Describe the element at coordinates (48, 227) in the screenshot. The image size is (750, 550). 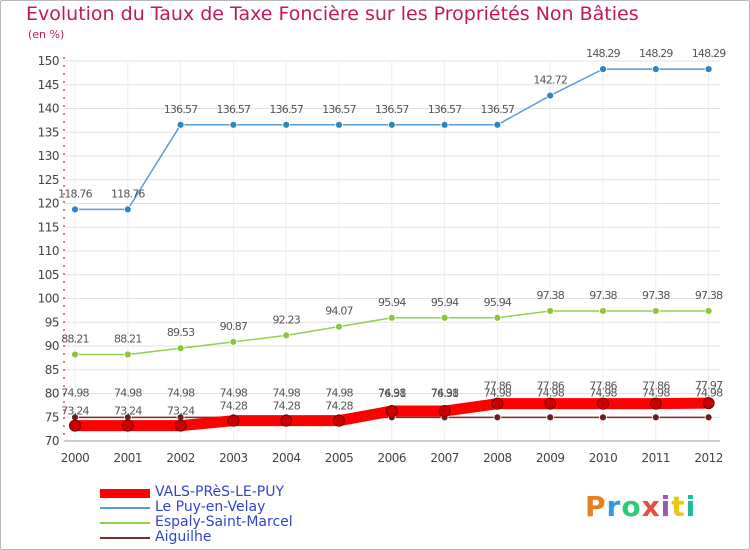
I see `y-tick-label: 115` at that location.